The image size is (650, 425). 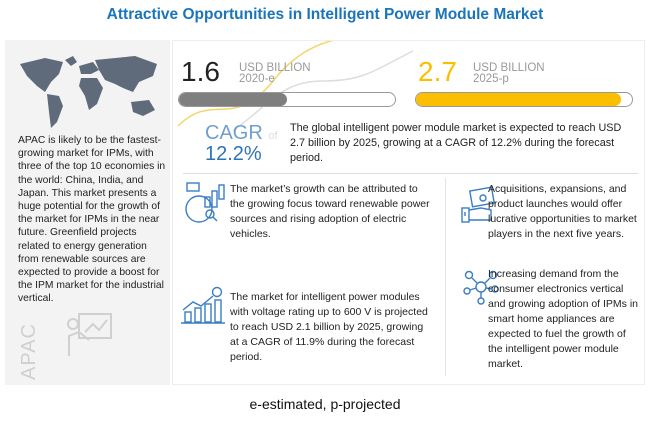 What do you see at coordinates (233, 154) in the screenshot?
I see `cagr-value: 12.2%` at bounding box center [233, 154].